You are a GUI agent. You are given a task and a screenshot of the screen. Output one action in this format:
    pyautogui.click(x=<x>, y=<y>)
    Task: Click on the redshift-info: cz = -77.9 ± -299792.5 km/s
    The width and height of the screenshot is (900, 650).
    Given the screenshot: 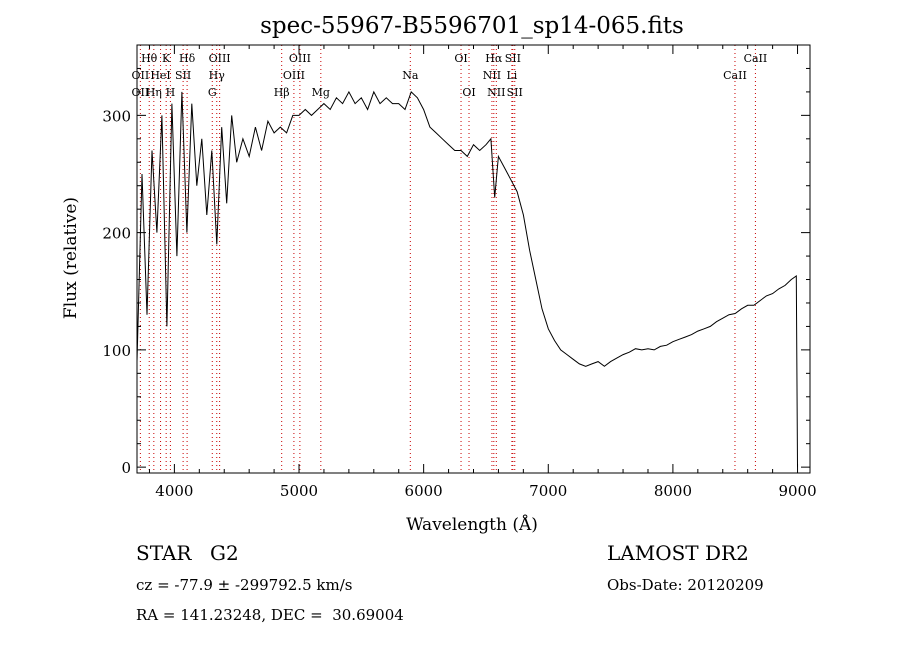 What is the action you would take?
    pyautogui.click(x=244, y=585)
    